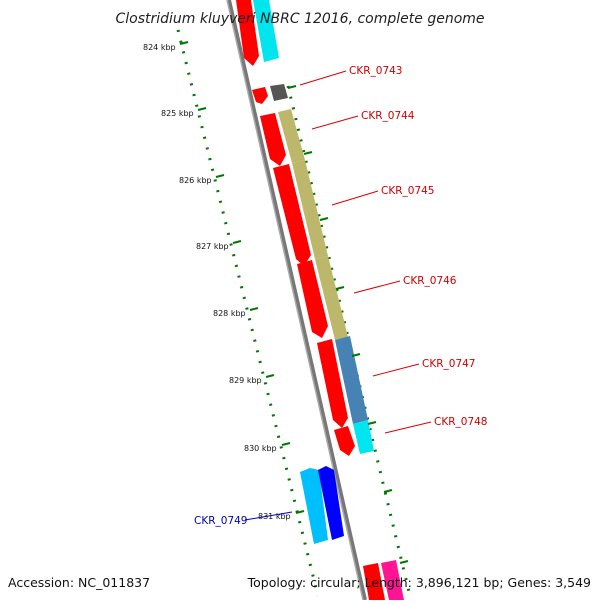 The image size is (600, 604). I want to click on tick-label: 831 kbp, so click(274, 516).